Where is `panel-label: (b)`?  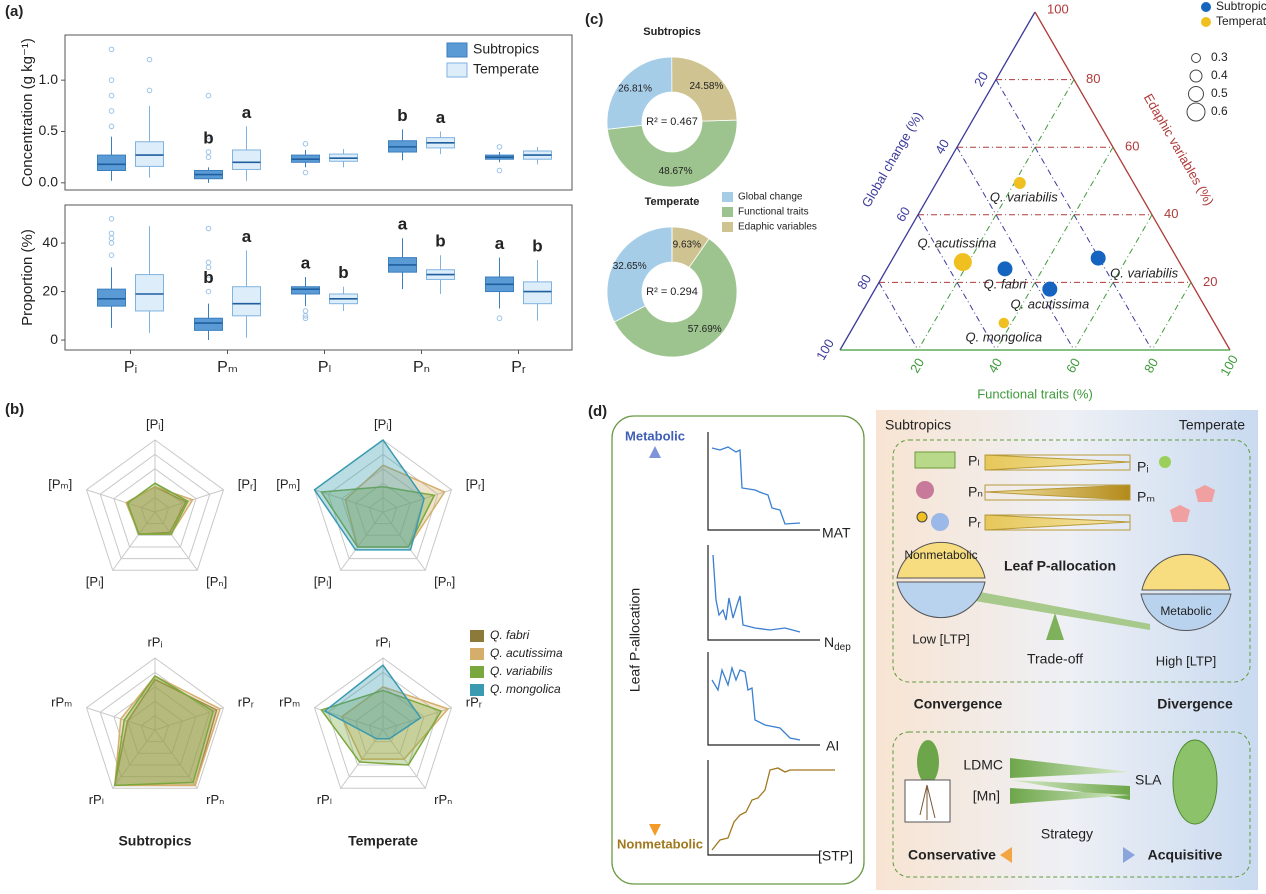
panel-label: (b) is located at coordinates (14, 409).